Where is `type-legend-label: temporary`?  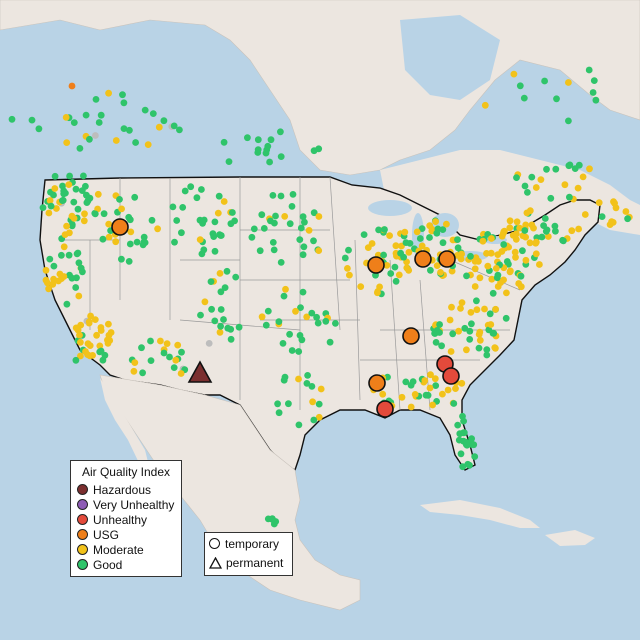 type-legend-label: temporary is located at coordinates (252, 543).